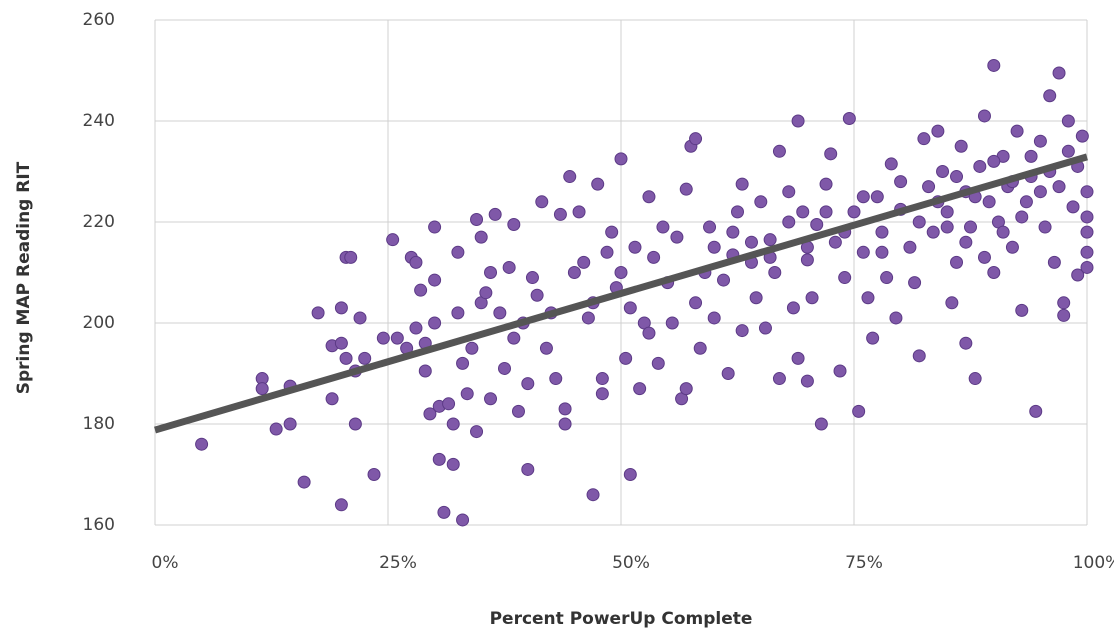  Describe the element at coordinates (99, 525) in the screenshot. I see `y-tick-label: 160` at that location.